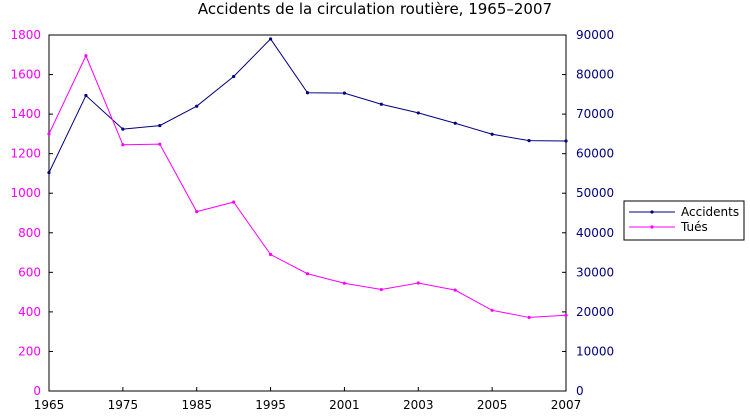 Image resolution: width=750 pixels, height=417 pixels. Describe the element at coordinates (595, 114) in the screenshot. I see `right-tick-label: 70000` at that location.